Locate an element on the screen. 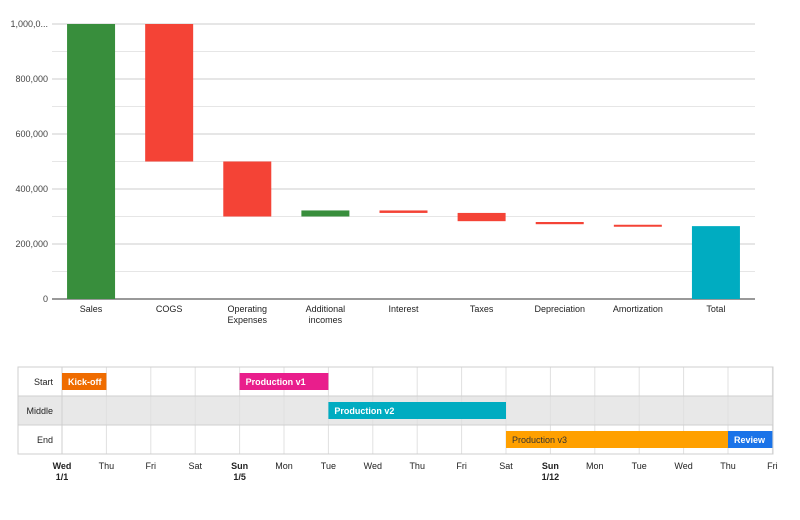 This screenshot has height=520, width=800. y-tick-label: 400,000 is located at coordinates (31, 189).